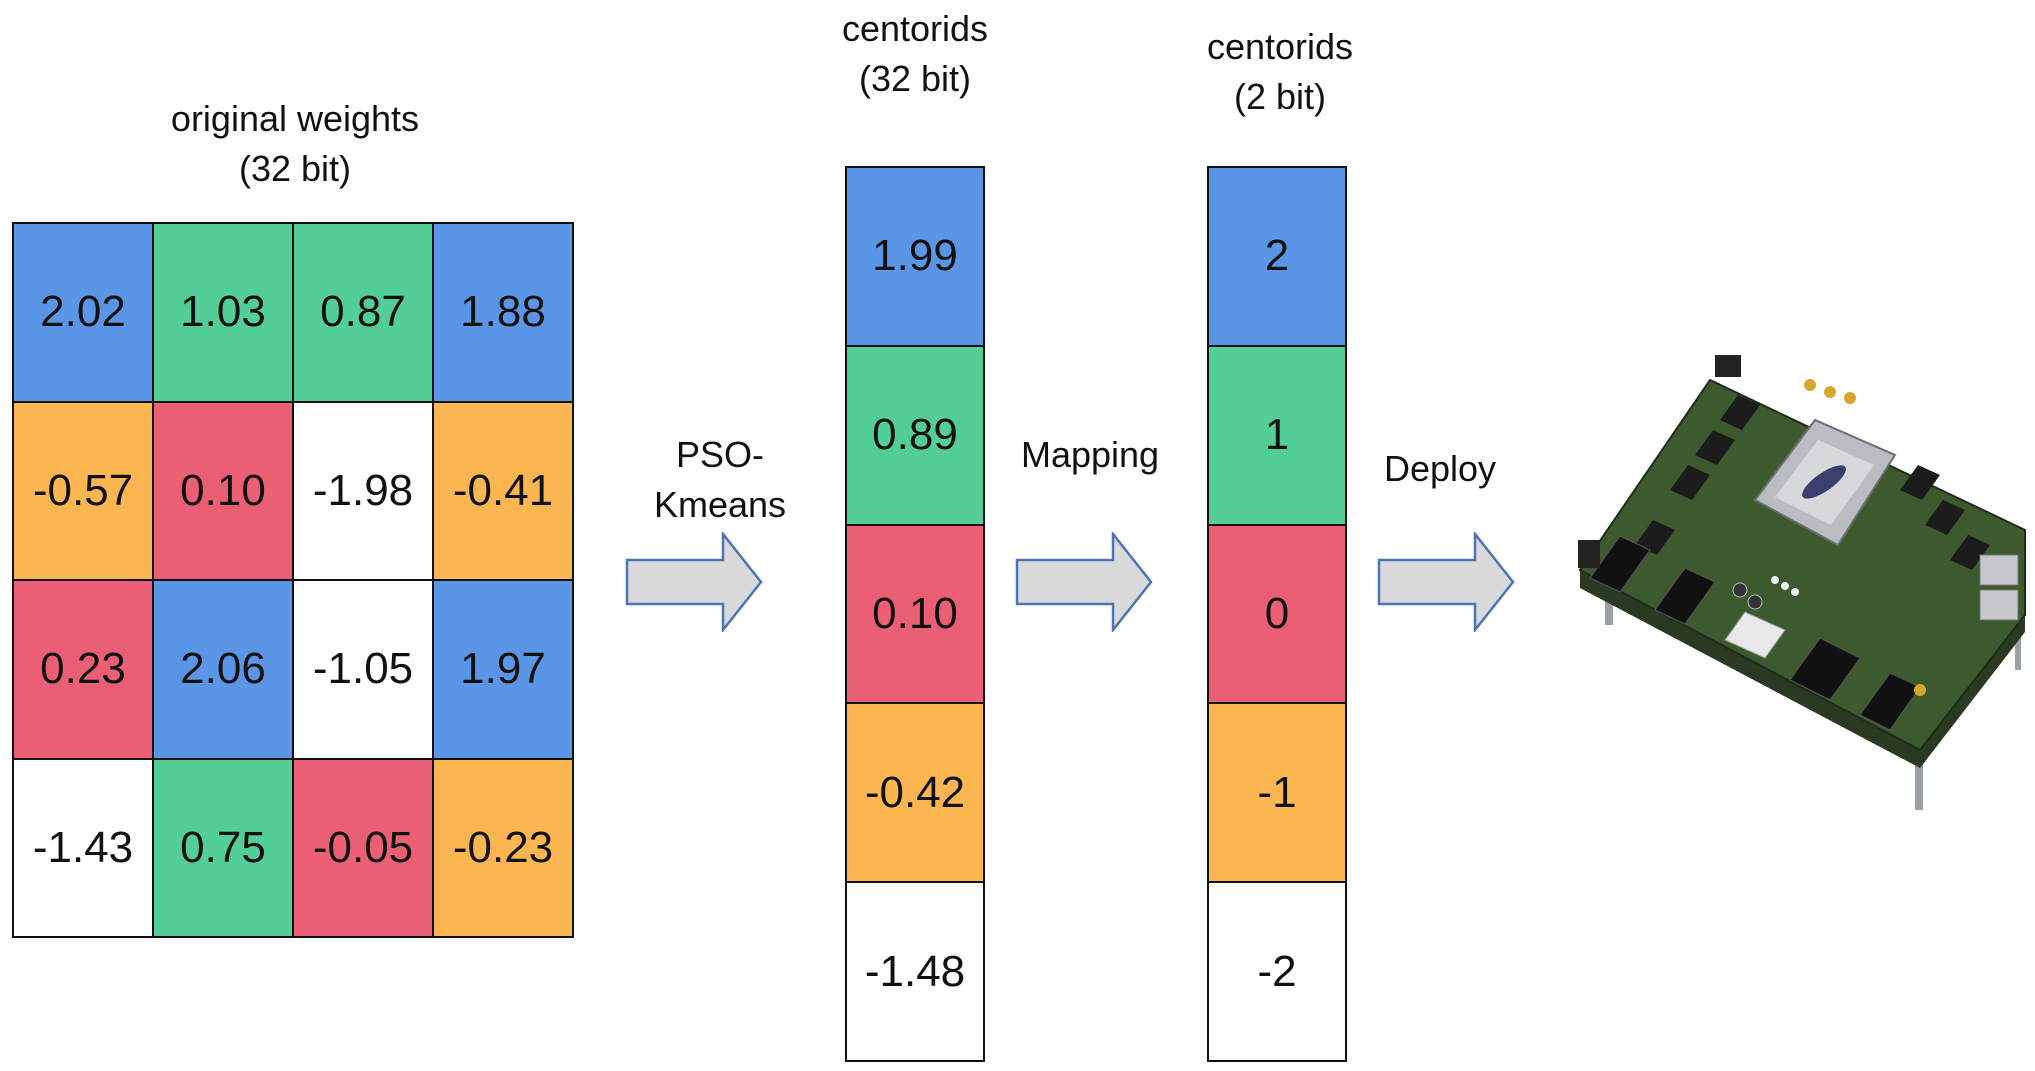 The image size is (2035, 1071). I want to click on centroid32-cell: 0.10, so click(915, 614).